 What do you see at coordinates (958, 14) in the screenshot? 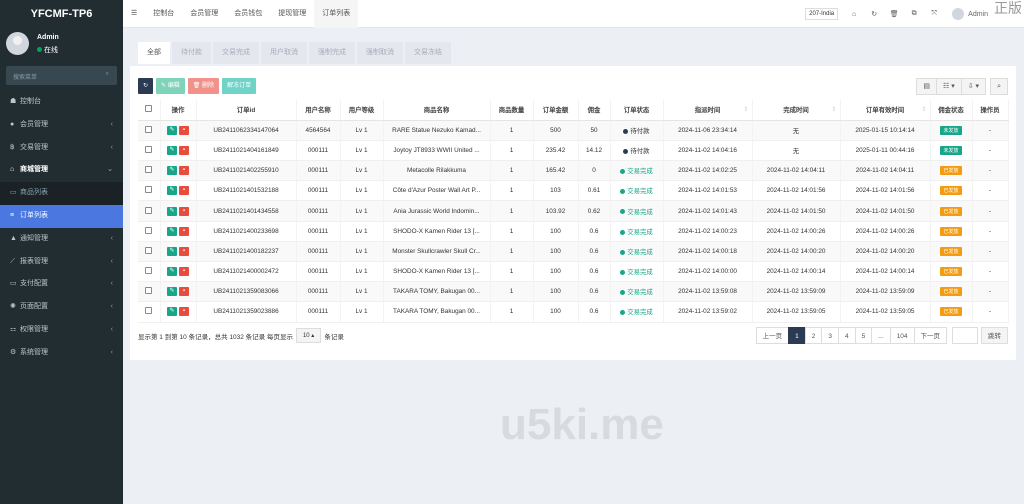
I see `avatar` at bounding box center [958, 14].